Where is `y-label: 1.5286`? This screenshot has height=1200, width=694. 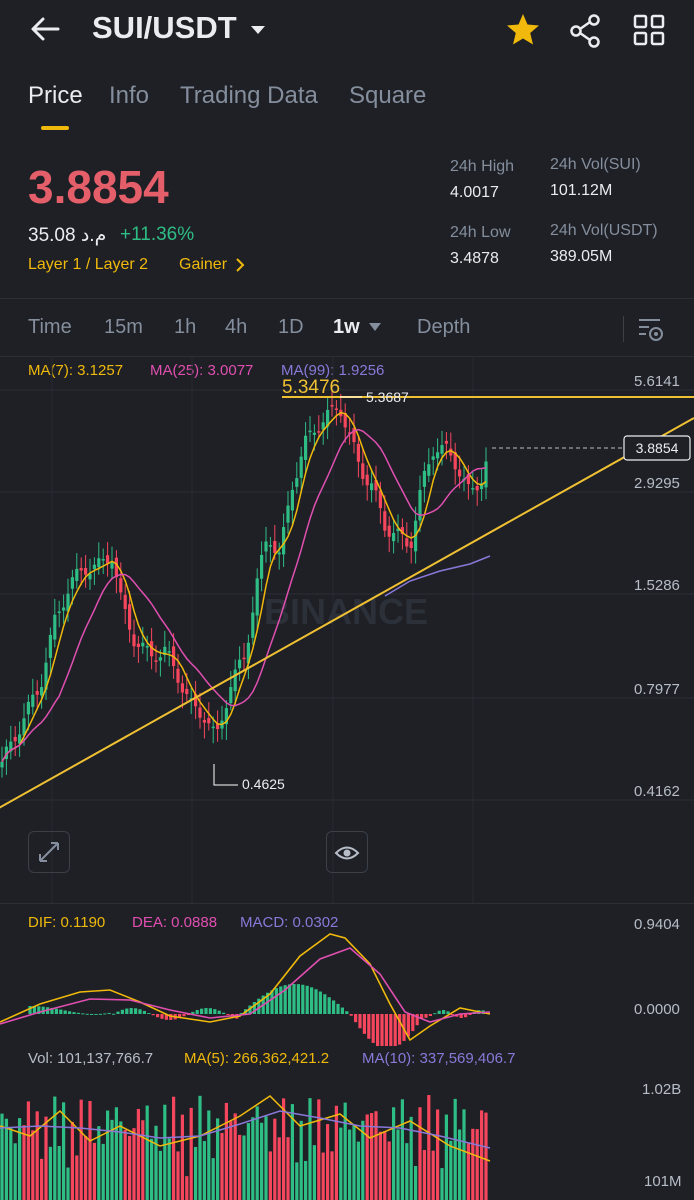 y-label: 1.5286 is located at coordinates (657, 585).